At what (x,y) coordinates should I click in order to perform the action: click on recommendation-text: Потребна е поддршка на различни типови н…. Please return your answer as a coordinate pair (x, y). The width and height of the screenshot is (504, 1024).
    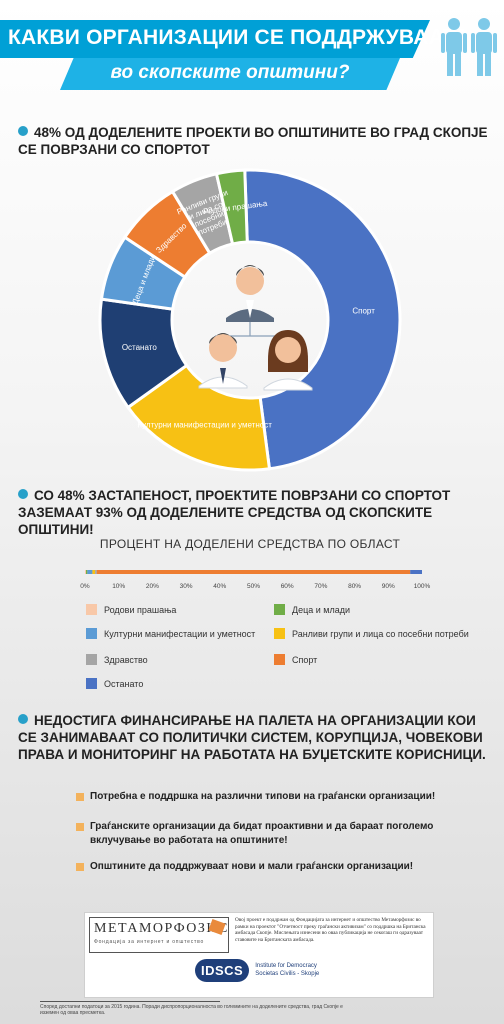
    Looking at the image, I should click on (263, 796).